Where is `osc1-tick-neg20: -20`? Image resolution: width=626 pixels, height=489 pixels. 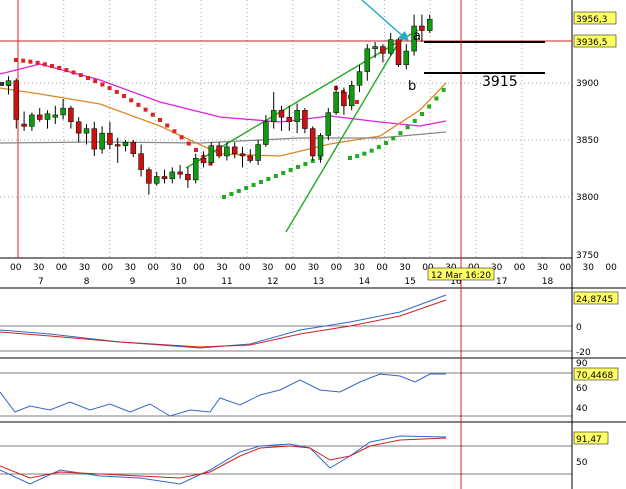 osc1-tick-neg20: -20 is located at coordinates (583, 353).